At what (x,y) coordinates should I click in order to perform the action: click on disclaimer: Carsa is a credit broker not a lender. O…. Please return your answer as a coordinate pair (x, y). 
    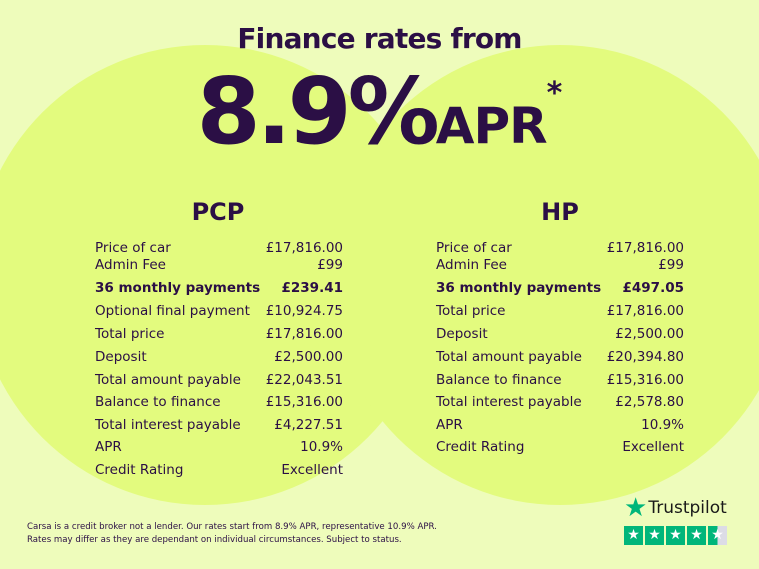
    Looking at the image, I should click on (232, 534).